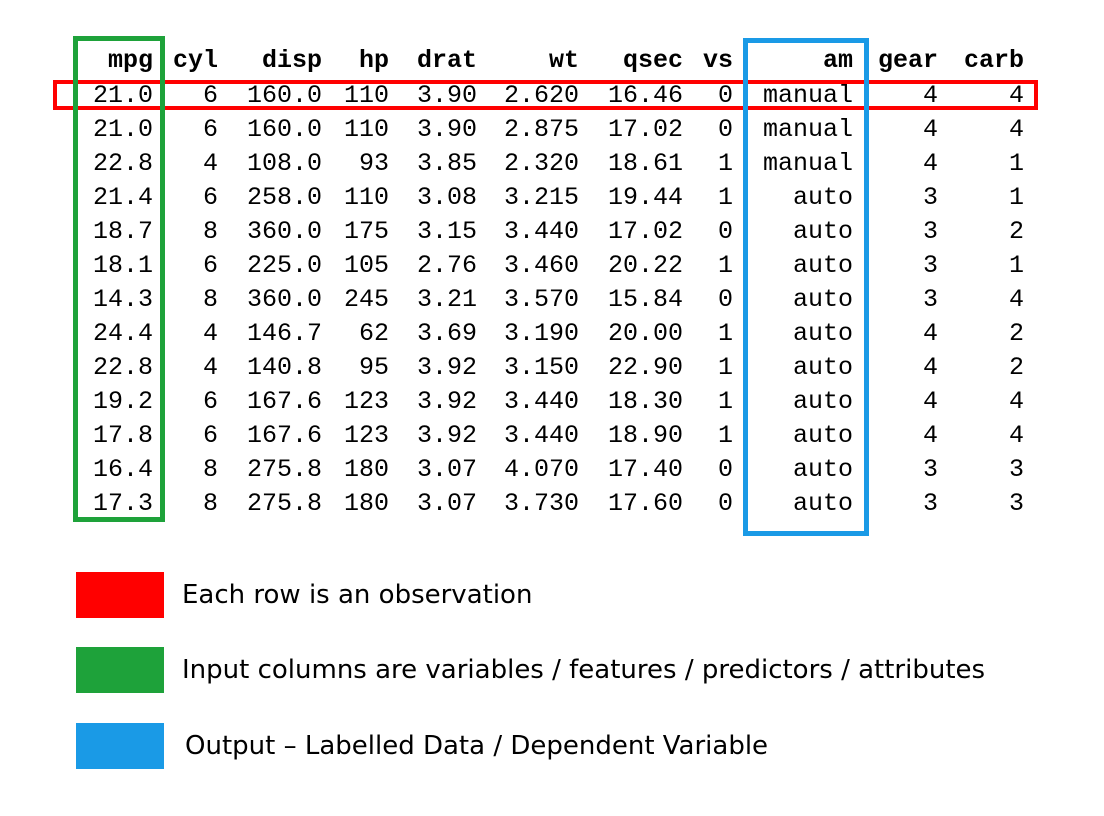  I want to click on column-header-carb: carb, so click(993, 60).